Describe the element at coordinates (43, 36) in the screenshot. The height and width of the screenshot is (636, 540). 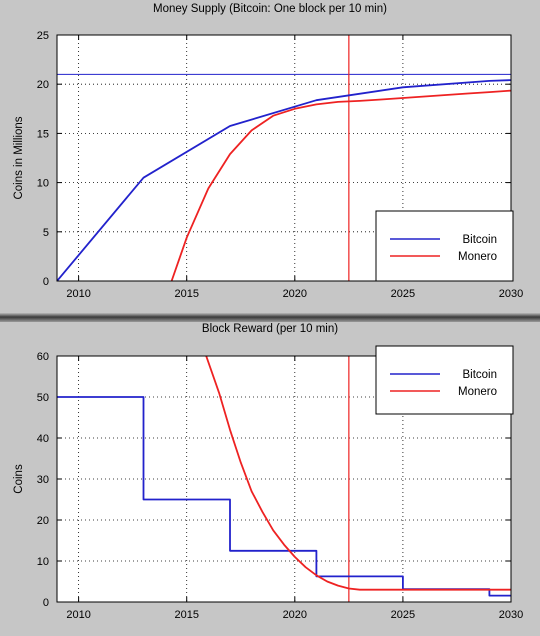
I see `y-tick-label: 25` at that location.